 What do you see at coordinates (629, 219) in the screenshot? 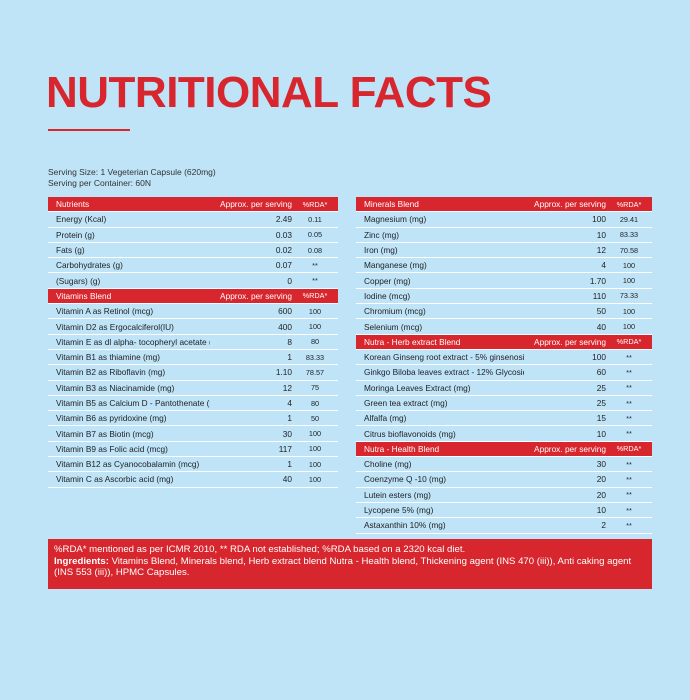
I see `cell: 29.41` at bounding box center [629, 219].